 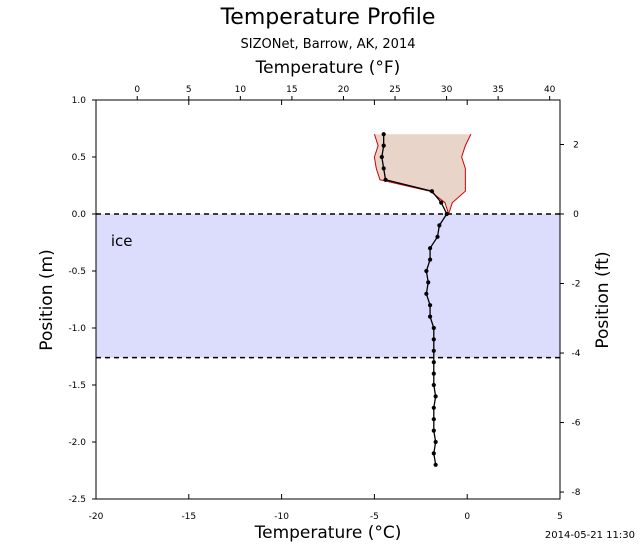 I want to click on y-tick-label: -1.5, so click(x=77, y=386).